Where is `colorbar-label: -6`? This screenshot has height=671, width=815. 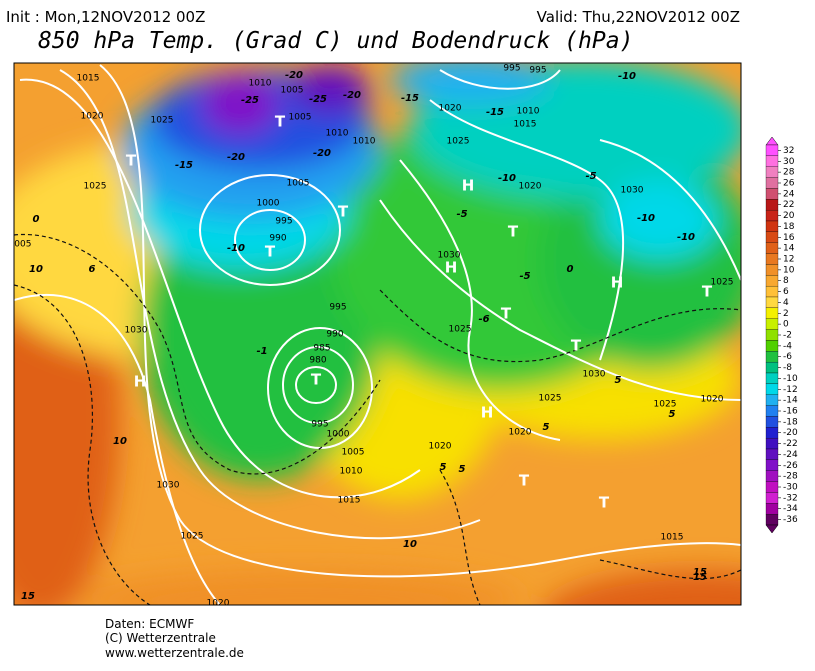 colorbar-label: -6 is located at coordinates (787, 357).